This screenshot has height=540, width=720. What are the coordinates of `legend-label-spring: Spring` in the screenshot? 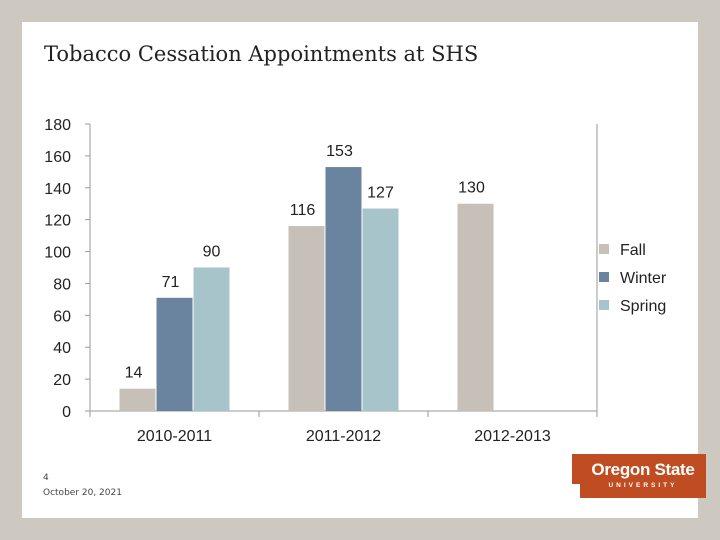 It's located at (643, 306).